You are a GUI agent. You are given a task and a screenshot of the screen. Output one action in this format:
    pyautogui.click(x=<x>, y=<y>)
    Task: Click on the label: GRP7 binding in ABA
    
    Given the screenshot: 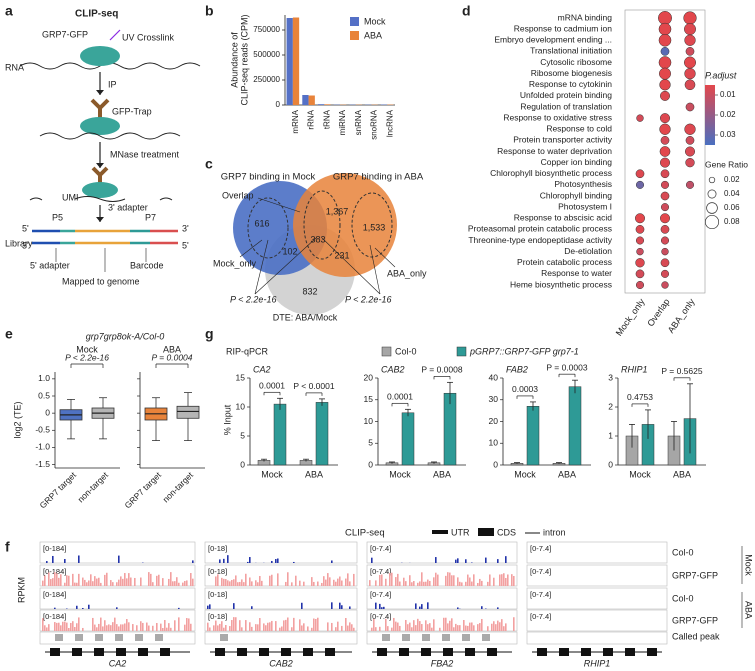 What is the action you would take?
    pyautogui.click(x=378, y=177)
    